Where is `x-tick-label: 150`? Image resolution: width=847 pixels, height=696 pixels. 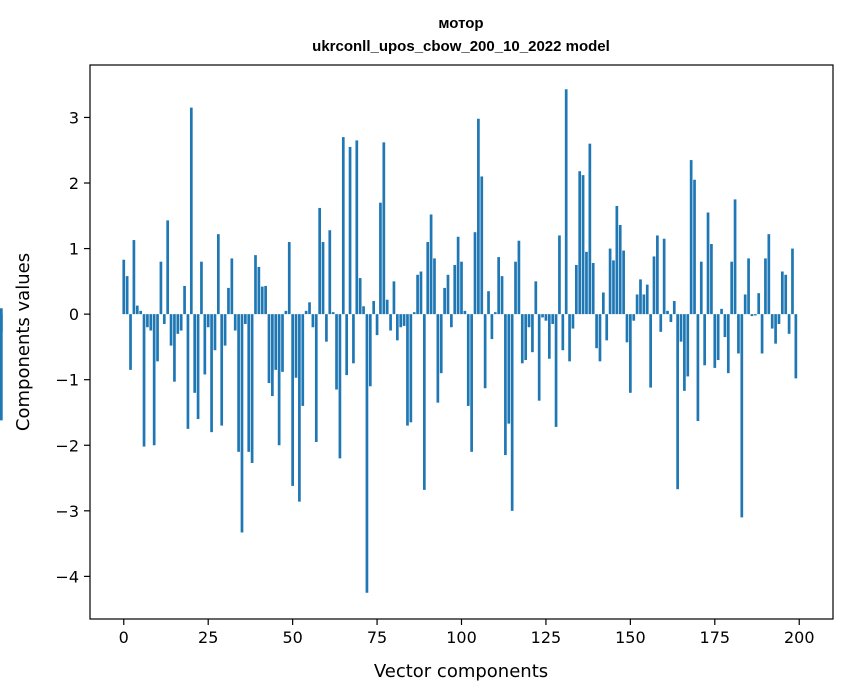 x-tick-label: 150 is located at coordinates (630, 637).